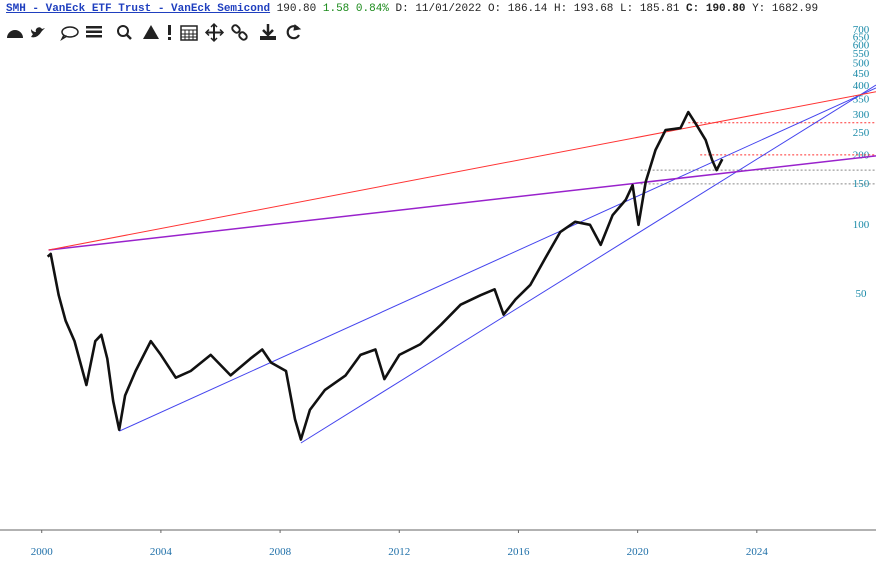 The width and height of the screenshot is (876, 562). What do you see at coordinates (94, 32) in the screenshot?
I see `list-button` at bounding box center [94, 32].